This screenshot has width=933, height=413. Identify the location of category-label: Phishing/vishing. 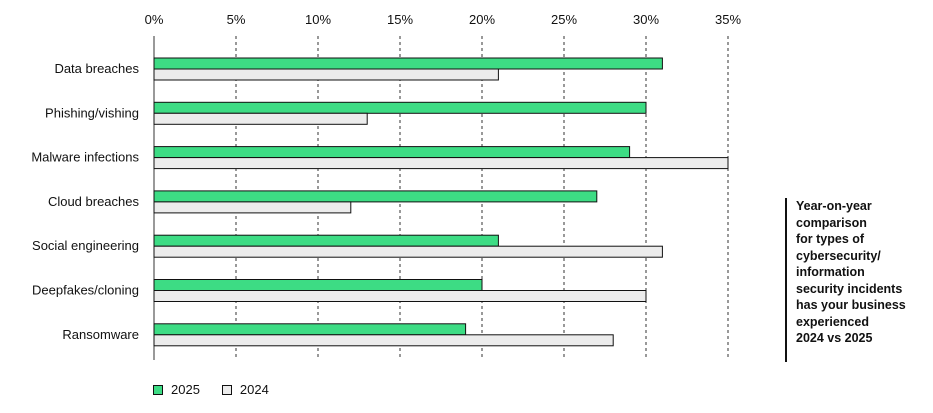
(92, 112).